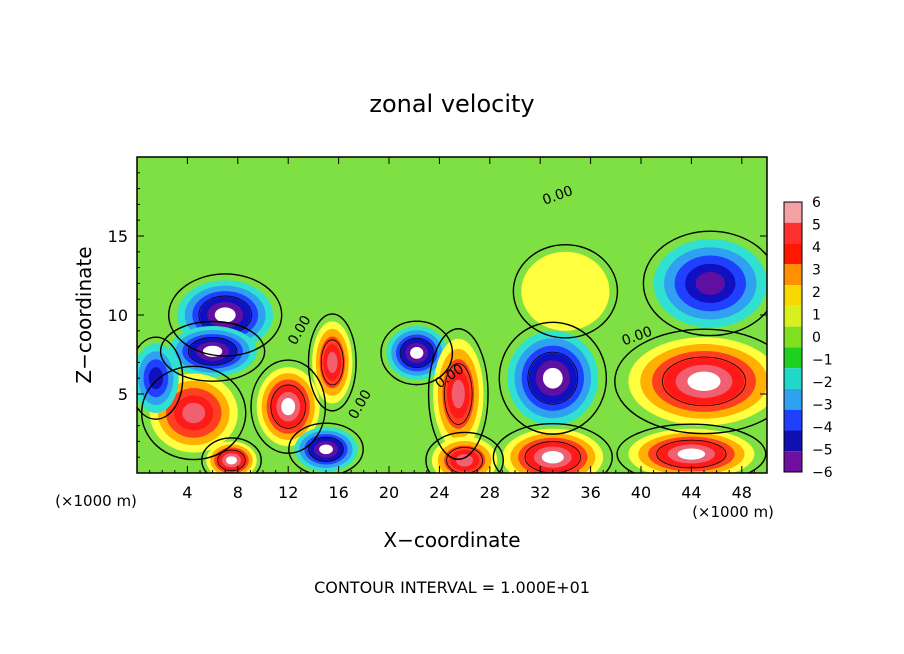  What do you see at coordinates (816, 316) in the screenshot?
I see `colorbar-label: 1` at bounding box center [816, 316].